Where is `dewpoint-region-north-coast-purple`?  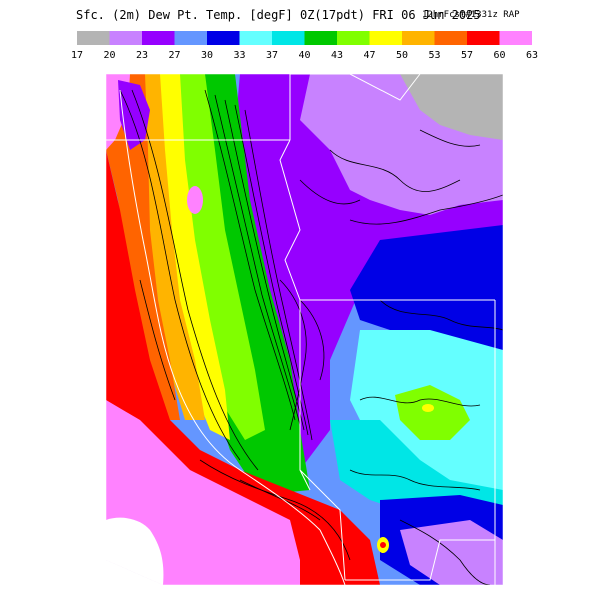
dewpoint-region-north-coast-purple is located at coordinates (134, 115).